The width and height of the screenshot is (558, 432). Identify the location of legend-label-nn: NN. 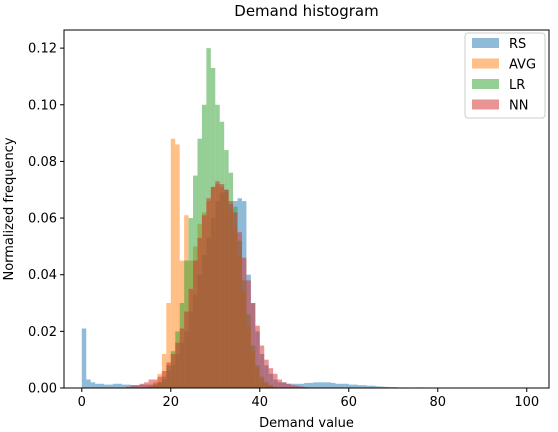
(518, 106).